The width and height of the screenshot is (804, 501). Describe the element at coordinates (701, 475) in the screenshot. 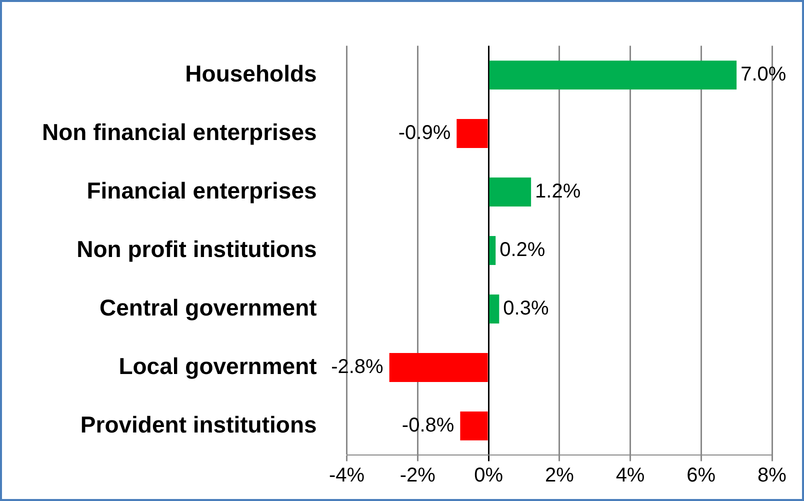

I see `x-tick-label: 6%` at that location.